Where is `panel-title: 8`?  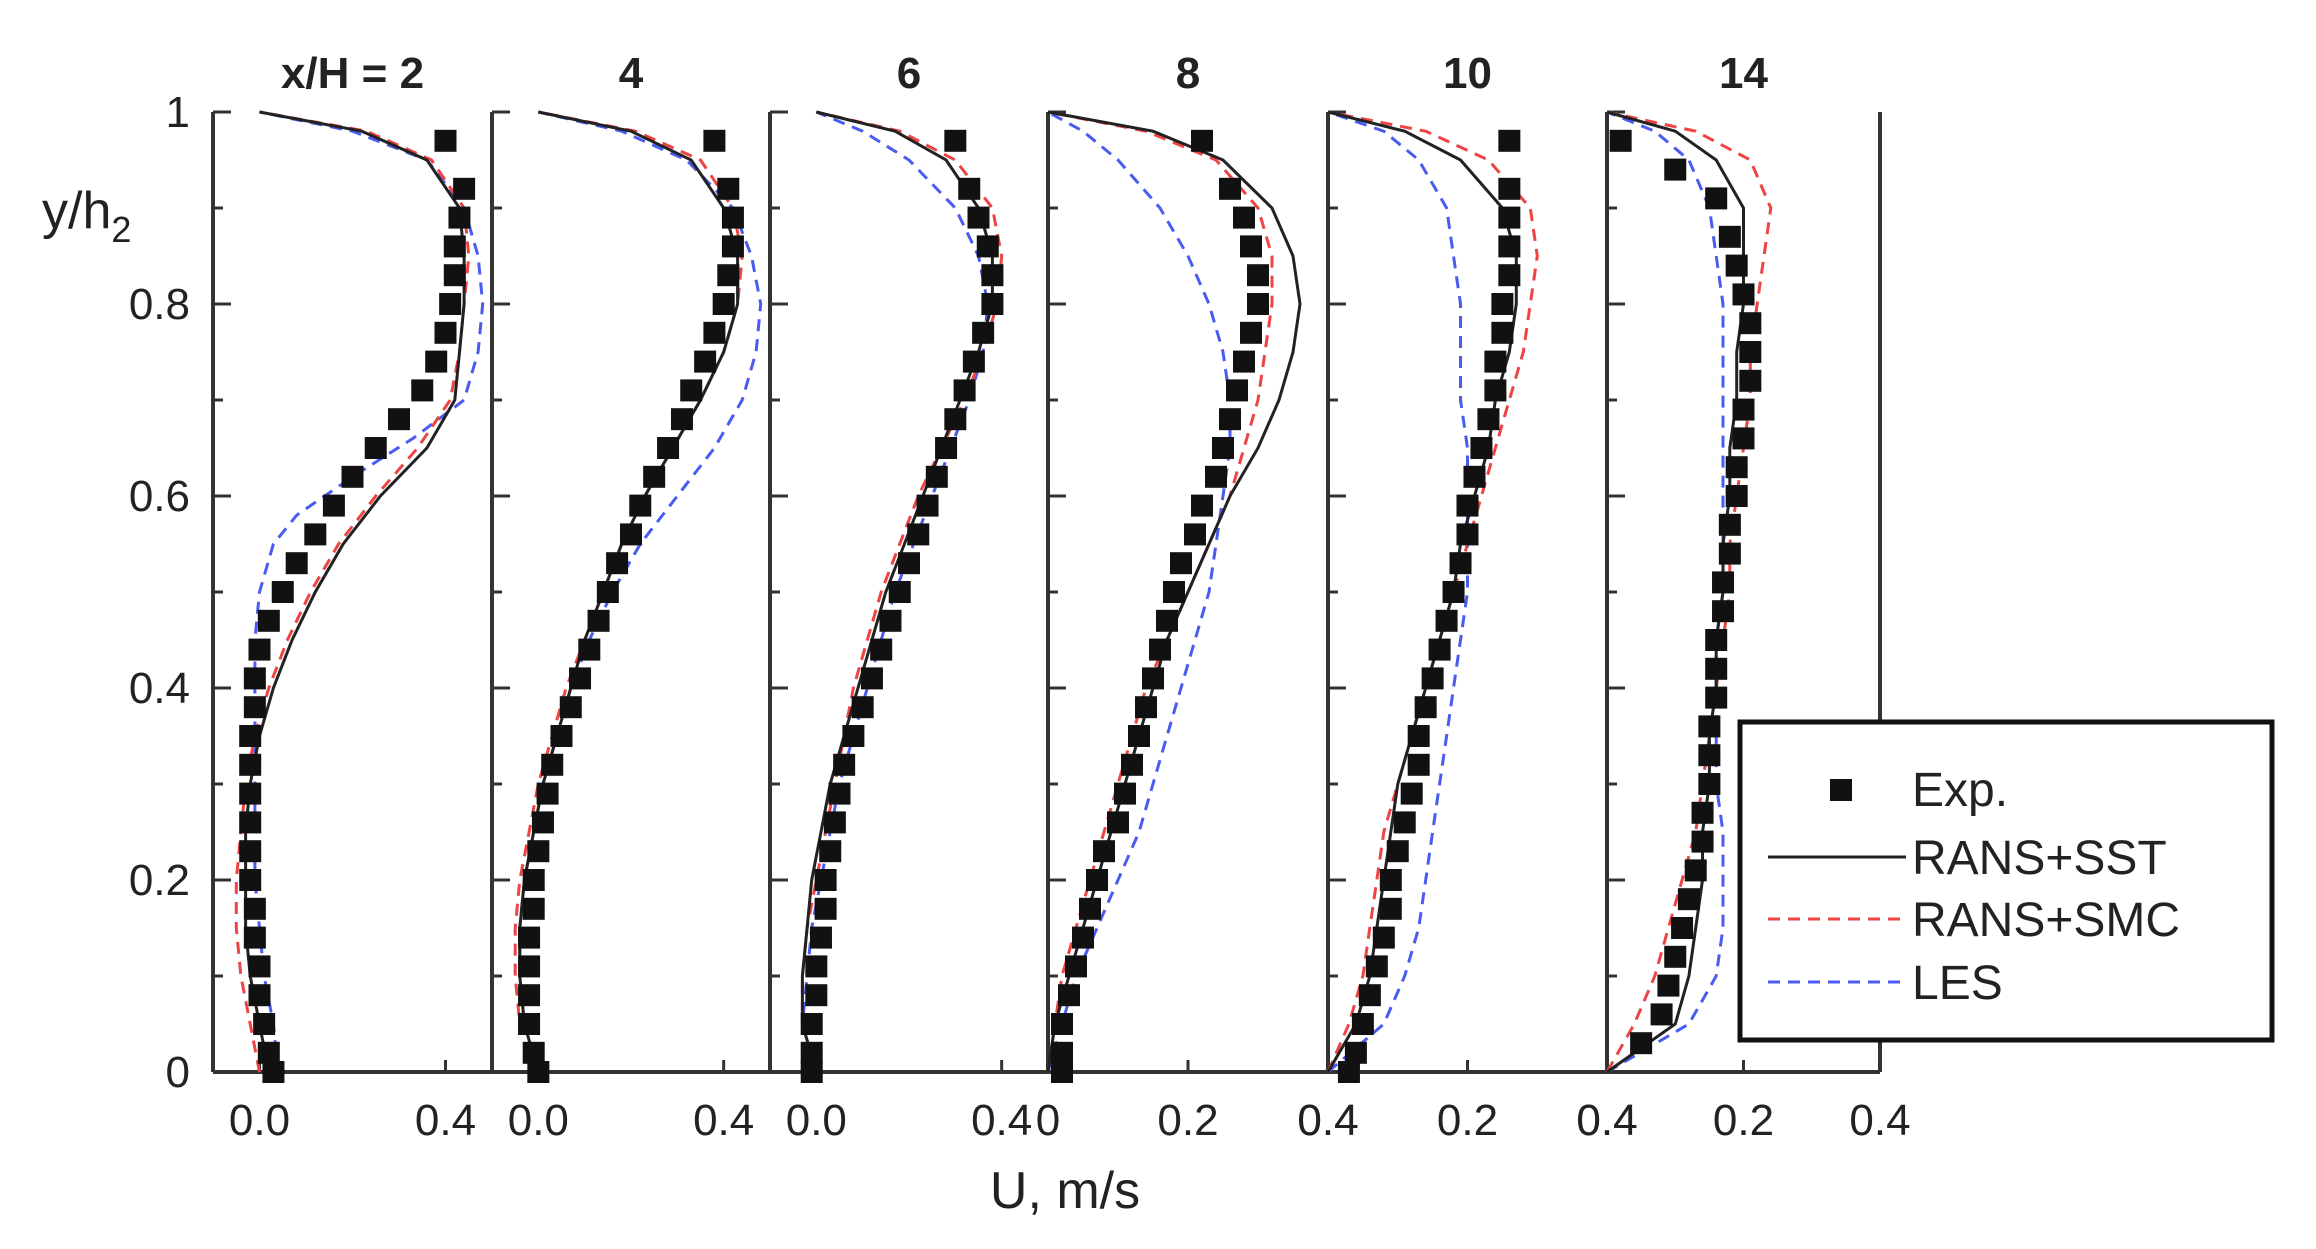
panel-title: 8 is located at coordinates (1188, 73).